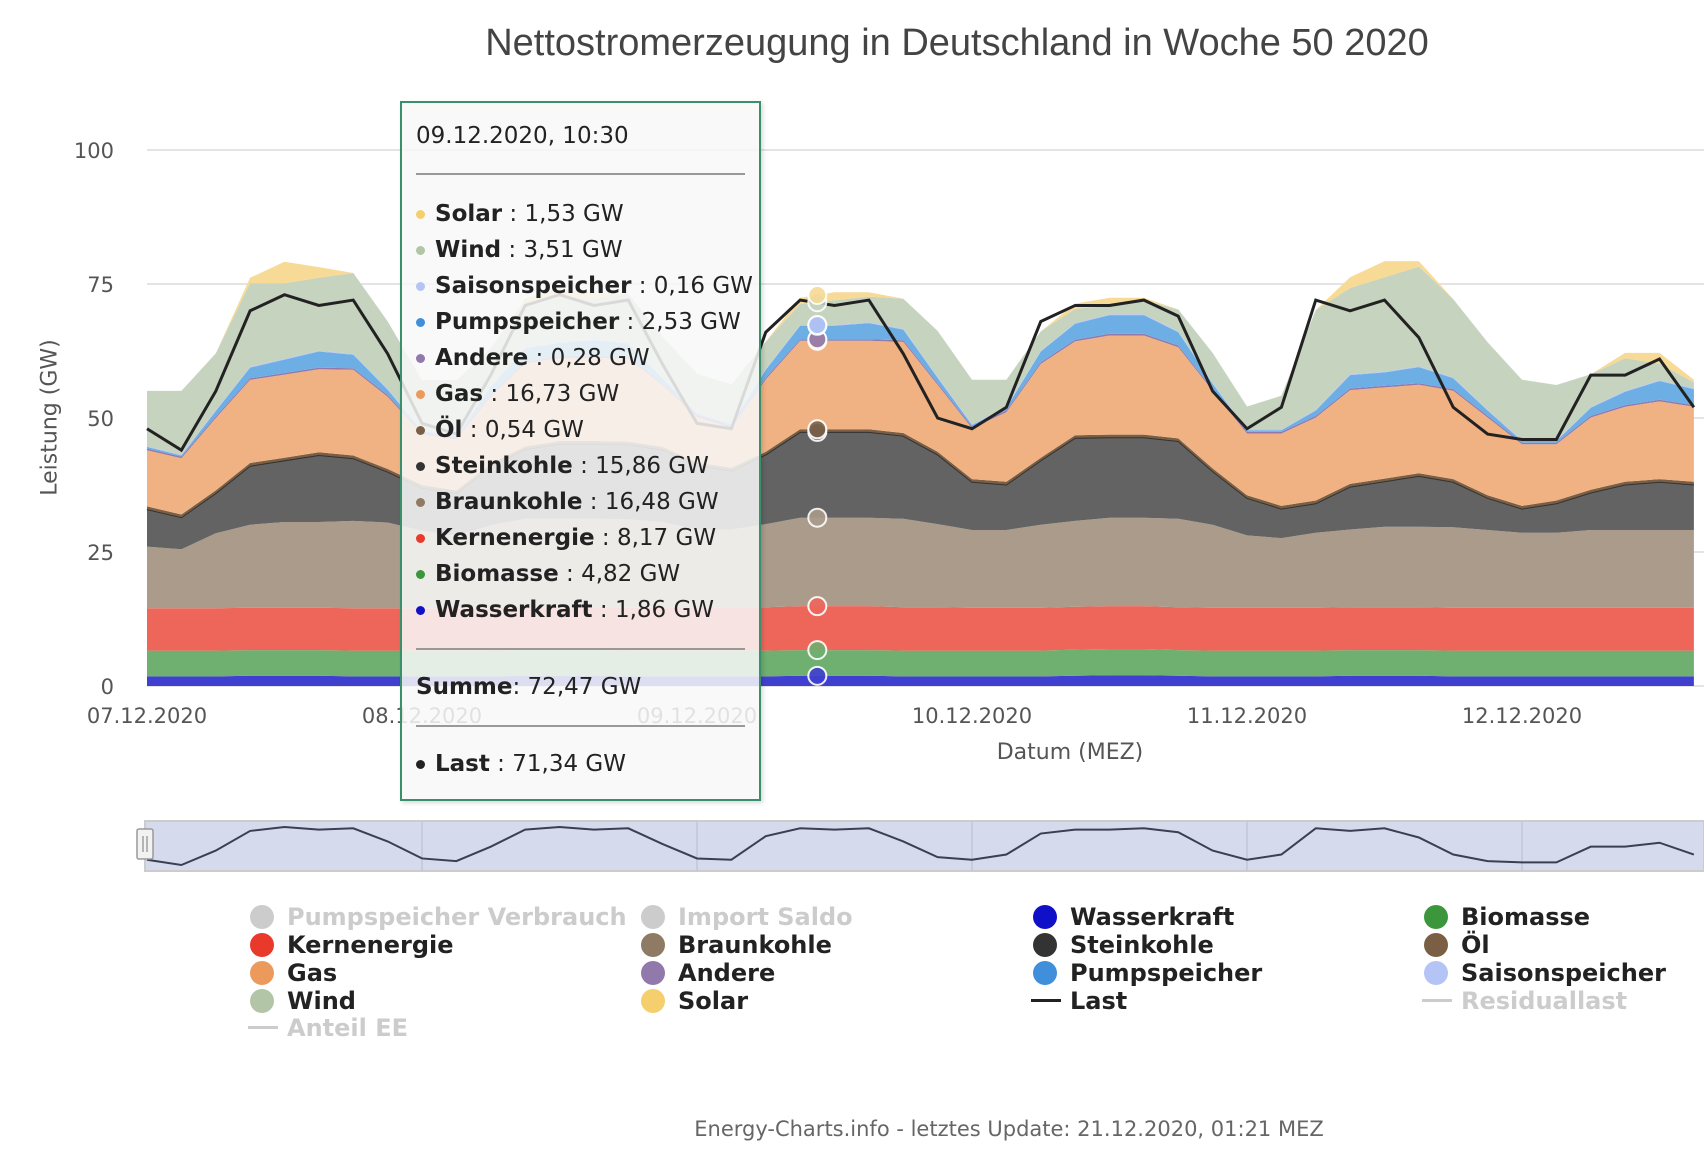  Describe the element at coordinates (920, 846) in the screenshot. I see `navigator-series` at that location.